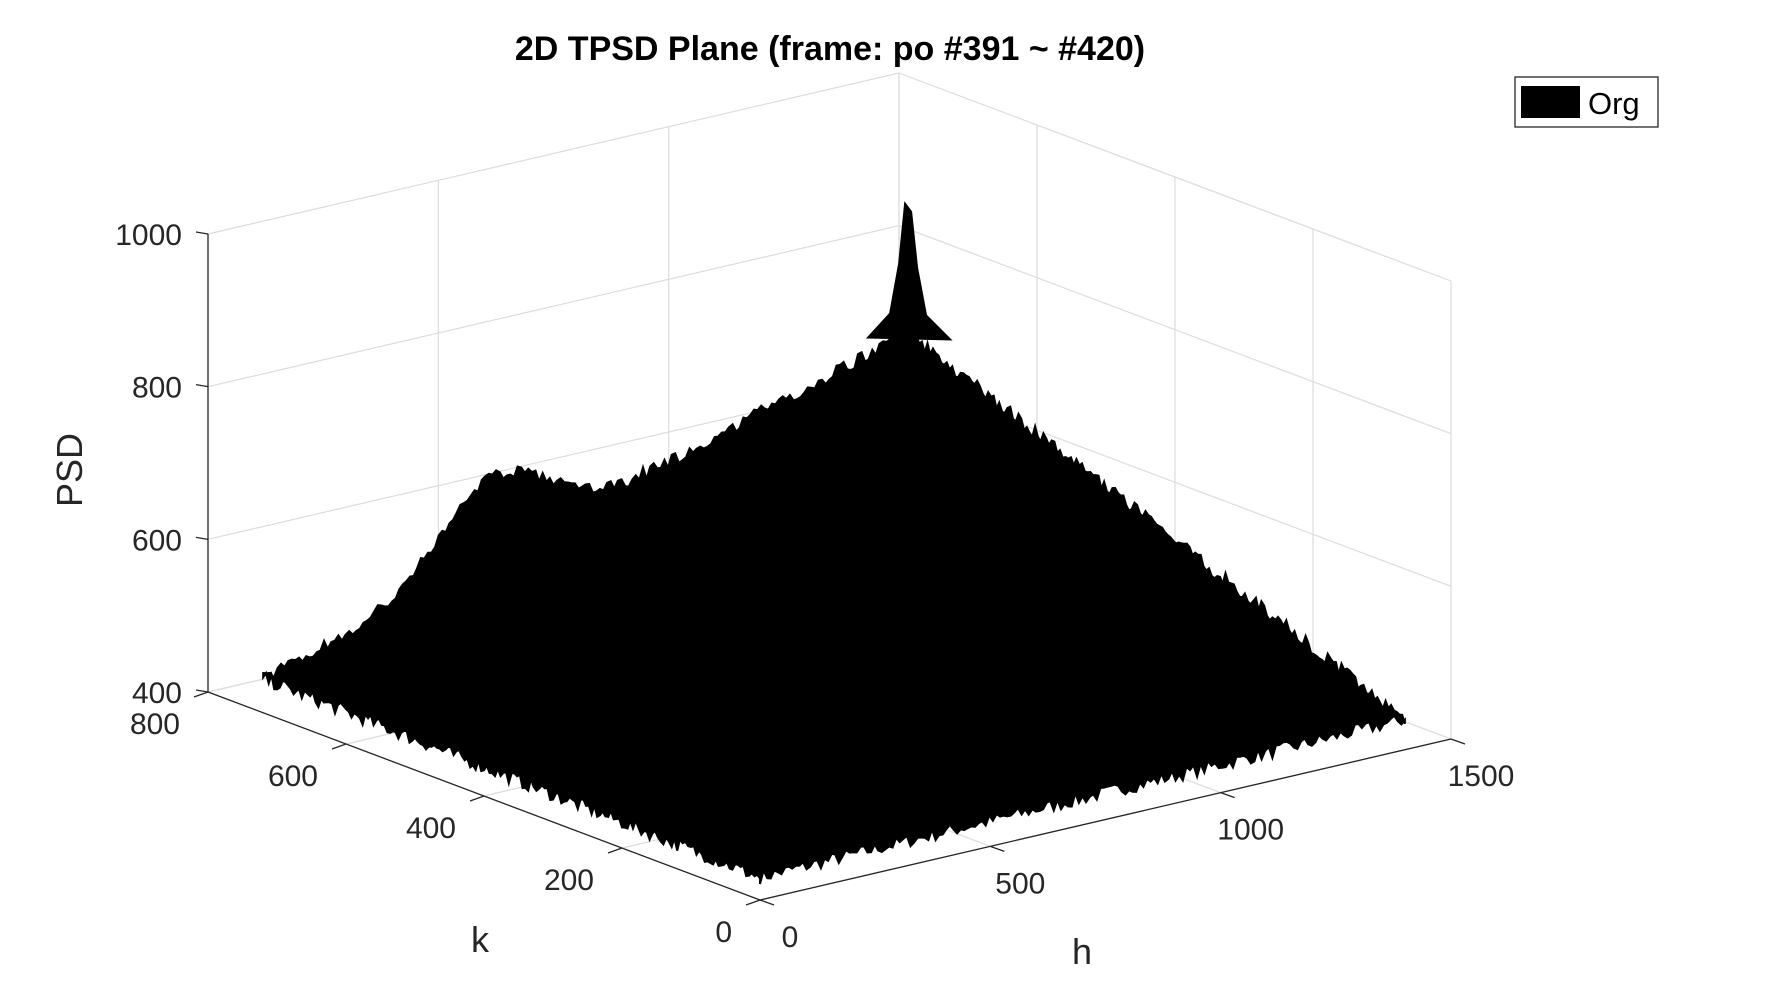 The image size is (1792, 1008). Describe the element at coordinates (909, 271) in the screenshot. I see `psd-peak` at that location.